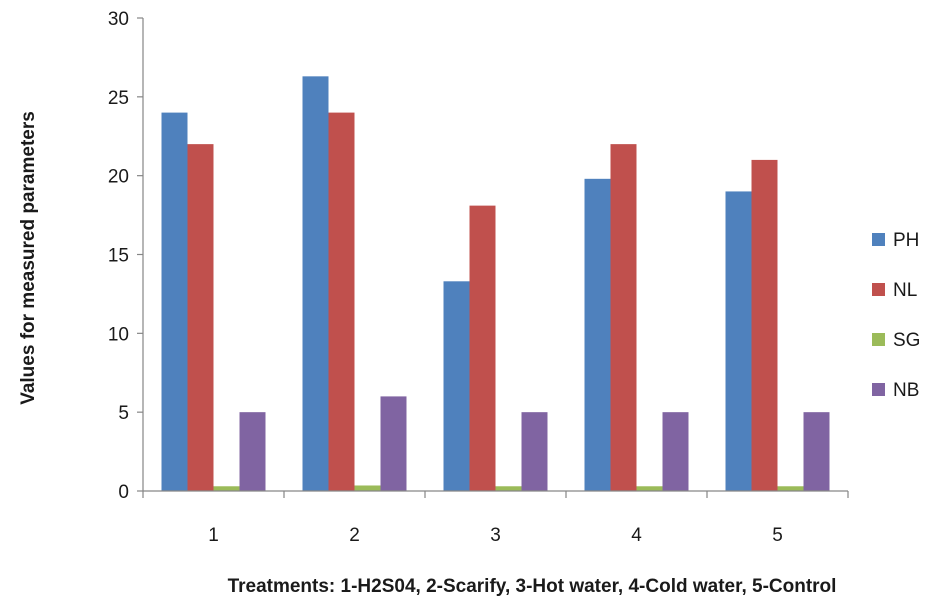 This screenshot has width=943, height=600. Describe the element at coordinates (118, 98) in the screenshot. I see `y-tick-label: 25` at that location.